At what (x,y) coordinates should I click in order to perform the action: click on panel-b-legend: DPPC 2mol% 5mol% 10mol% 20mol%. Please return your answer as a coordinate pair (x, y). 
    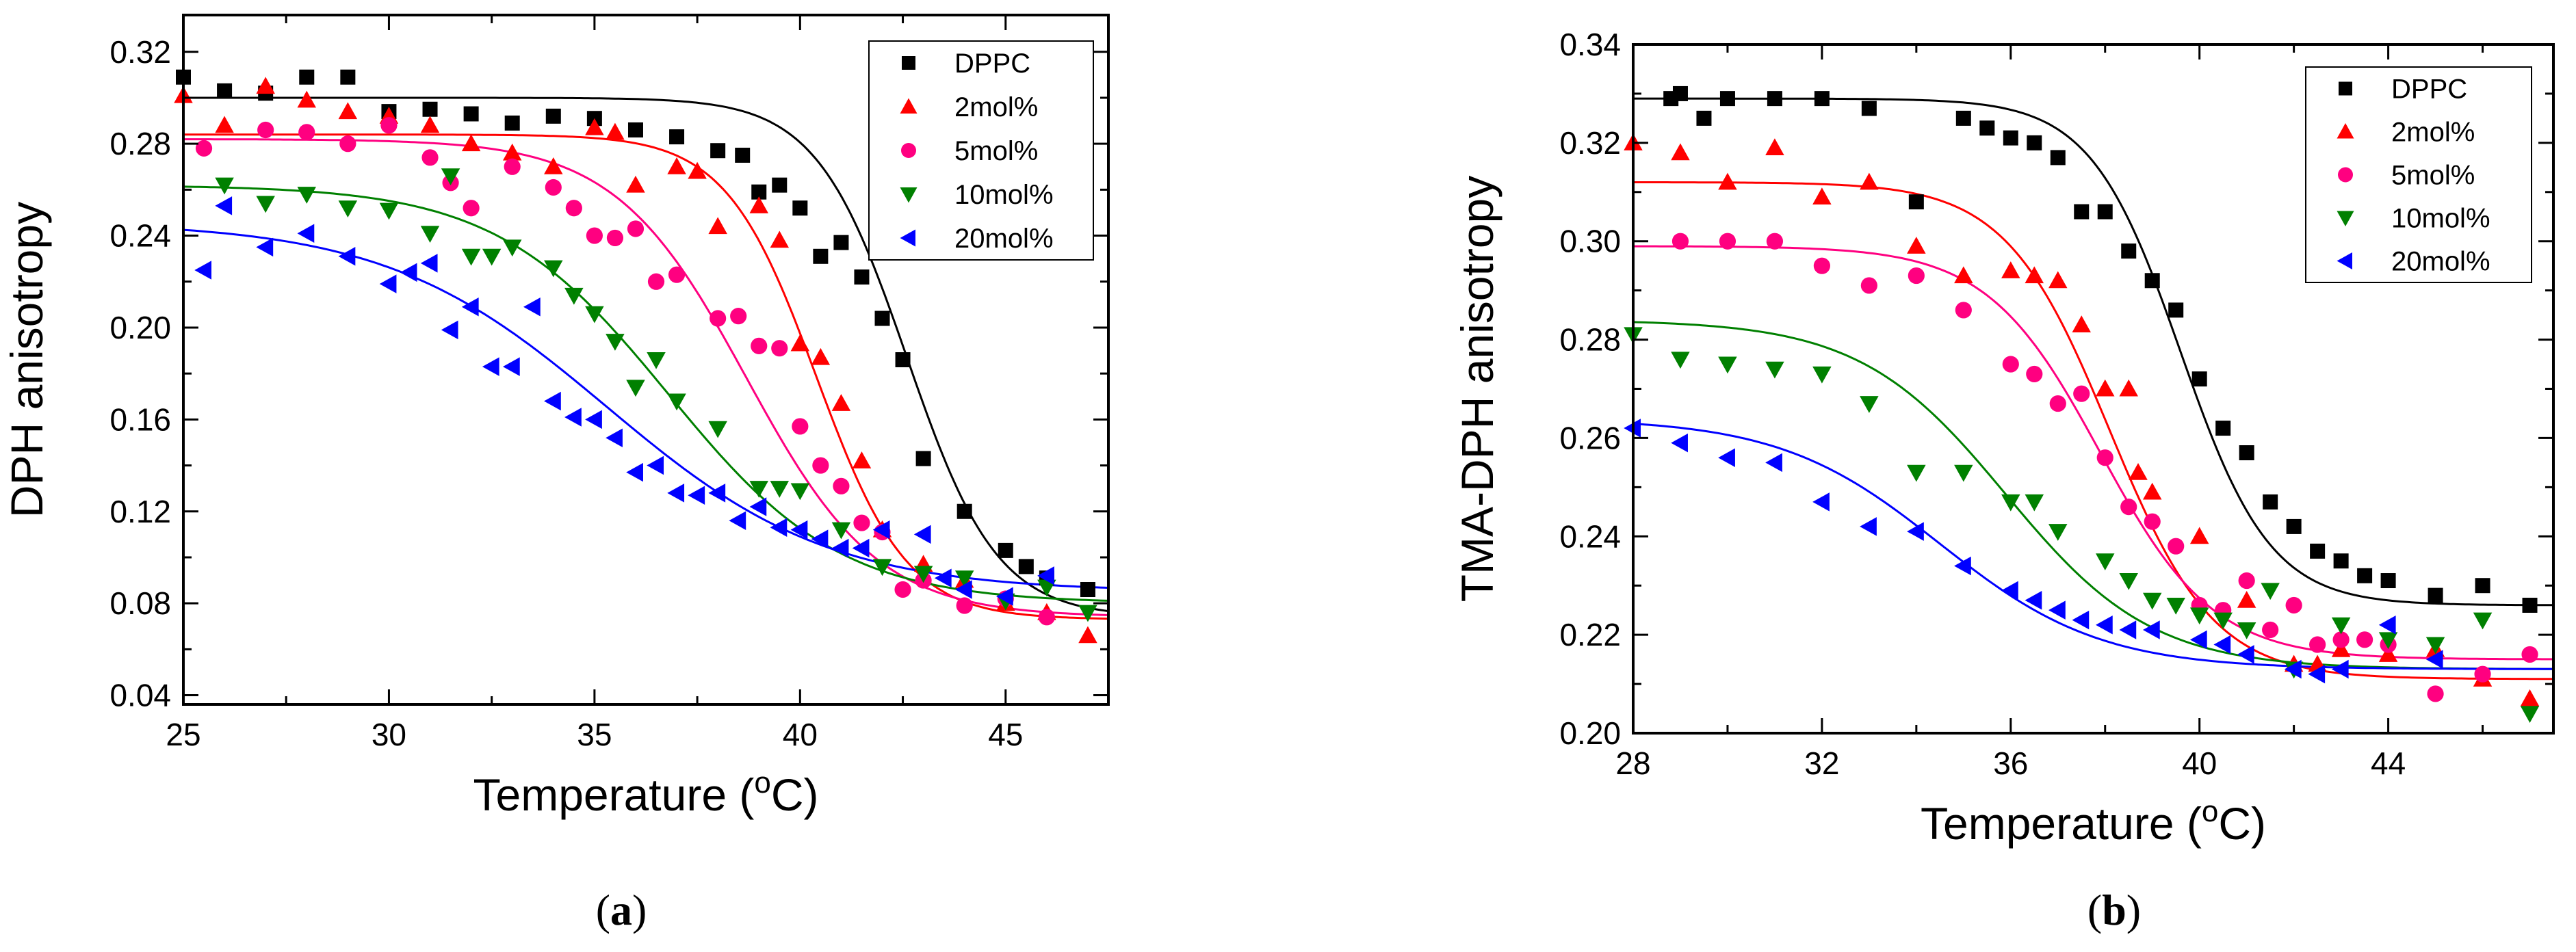
    Looking at the image, I should click on (2418, 174).